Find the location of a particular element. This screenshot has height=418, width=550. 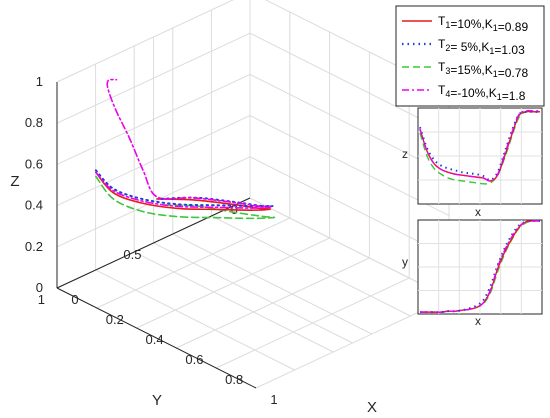

z-tick-label: 0 is located at coordinates (39, 287).